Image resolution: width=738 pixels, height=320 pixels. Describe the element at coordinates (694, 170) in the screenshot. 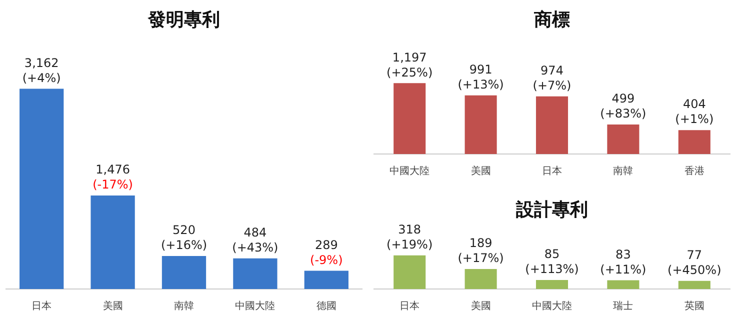

I see `x-tick-label: 香港` at that location.